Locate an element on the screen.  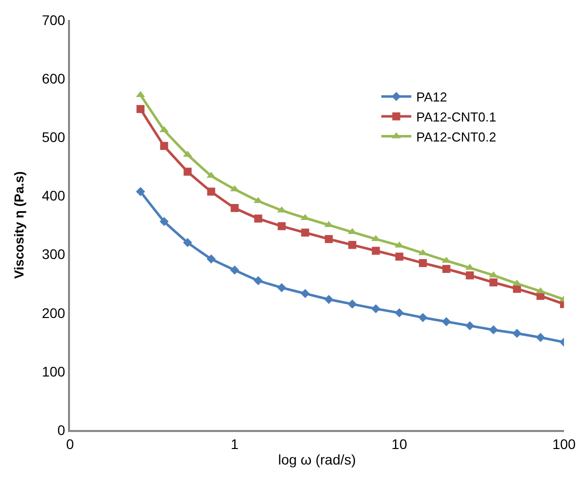
y-tick-label: 400 is located at coordinates (54, 196).